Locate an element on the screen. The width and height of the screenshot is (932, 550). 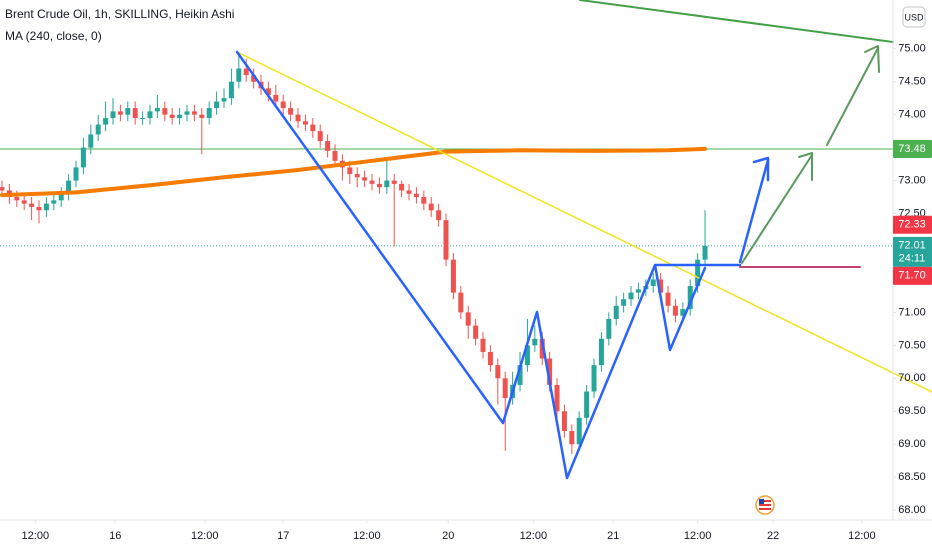
currency-box is located at coordinates (914, 17).